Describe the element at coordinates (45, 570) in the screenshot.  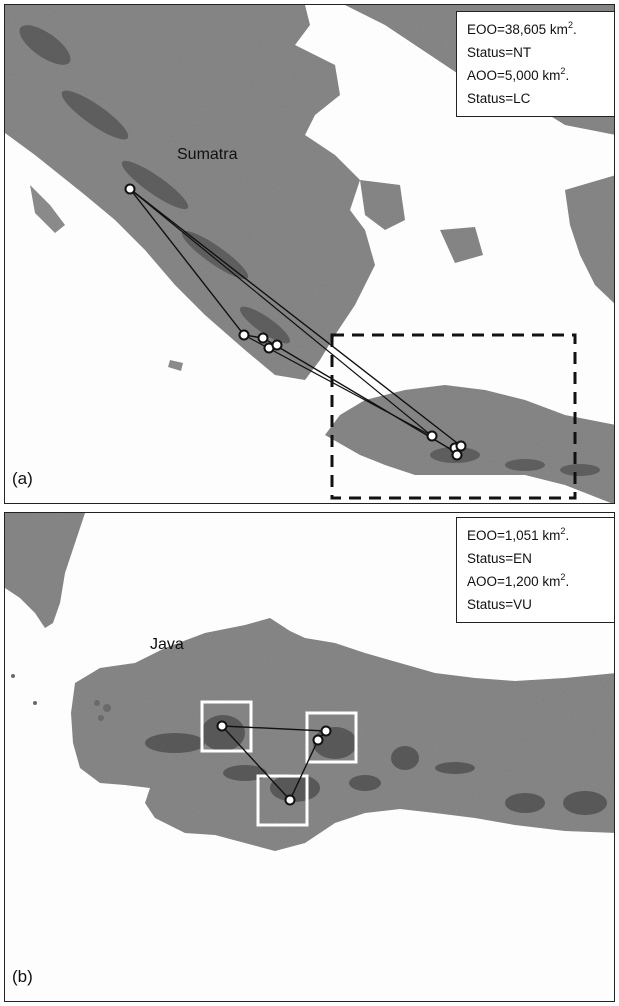
I see `land-sumatra-tip` at that location.